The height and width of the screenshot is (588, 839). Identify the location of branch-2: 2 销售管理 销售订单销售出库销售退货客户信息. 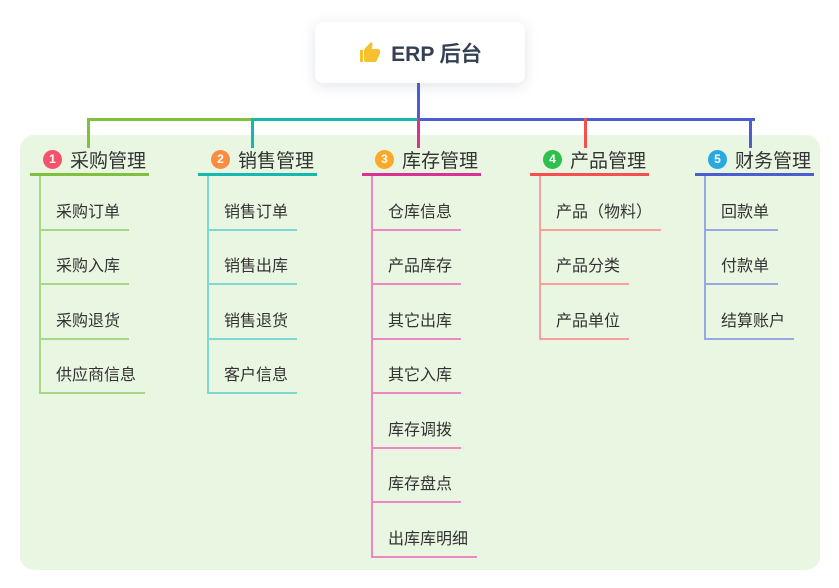
(257, 269).